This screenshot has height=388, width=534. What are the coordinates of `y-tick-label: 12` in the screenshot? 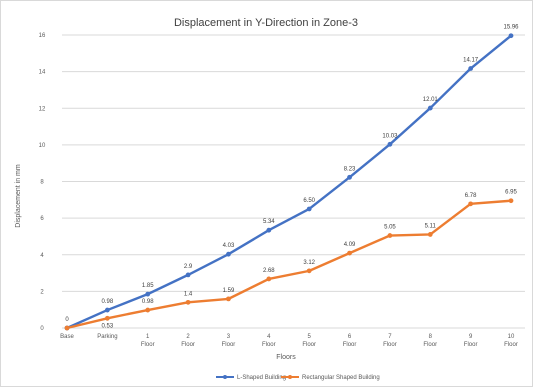 It's located at (42, 109).